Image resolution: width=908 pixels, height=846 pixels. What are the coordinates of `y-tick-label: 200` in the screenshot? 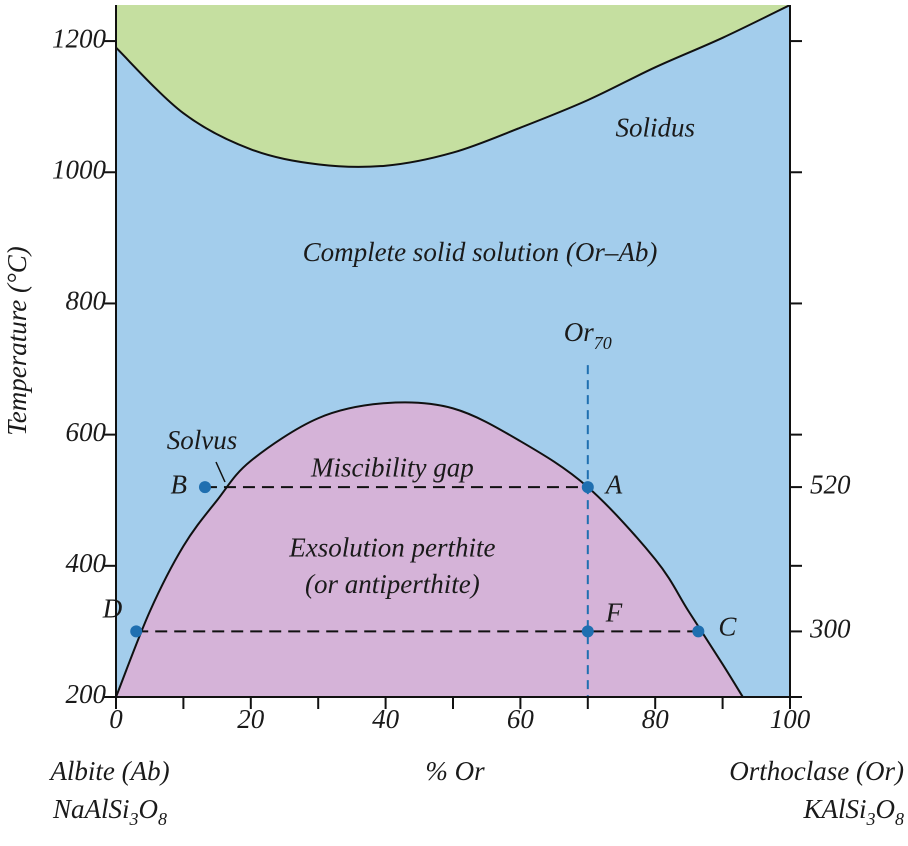 It's located at (86, 694).